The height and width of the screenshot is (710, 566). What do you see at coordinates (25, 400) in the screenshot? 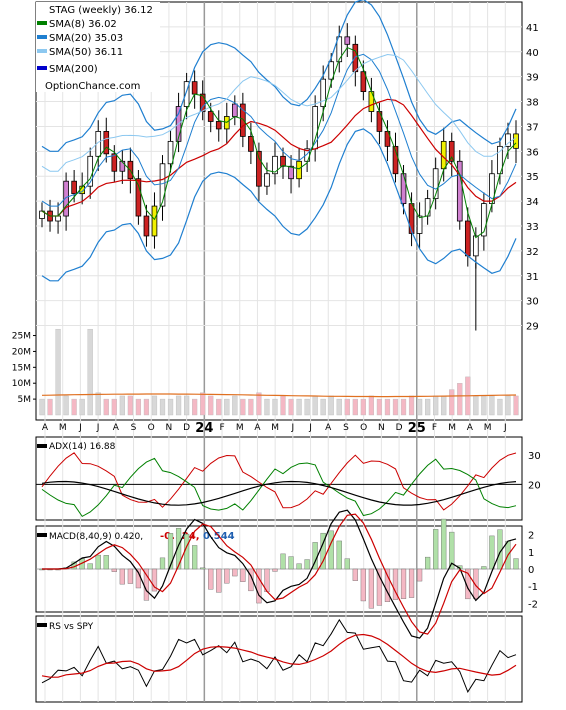
I see `volume-tick-label: 5M` at bounding box center [25, 400].